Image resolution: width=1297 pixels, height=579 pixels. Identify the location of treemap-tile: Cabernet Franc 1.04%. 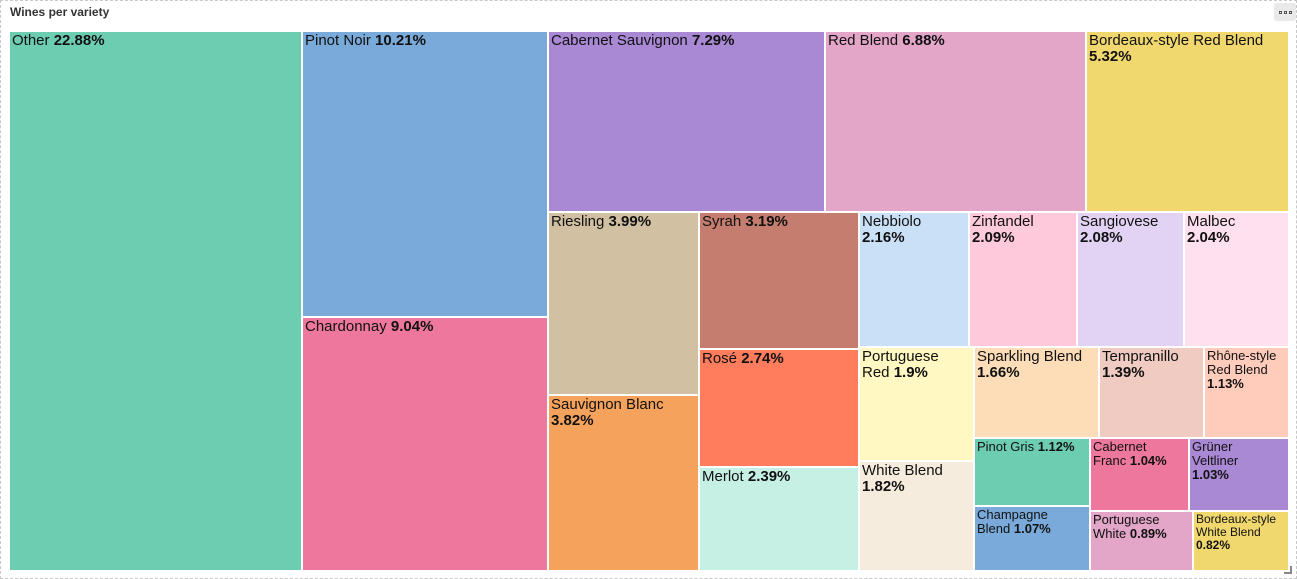
(1139, 474).